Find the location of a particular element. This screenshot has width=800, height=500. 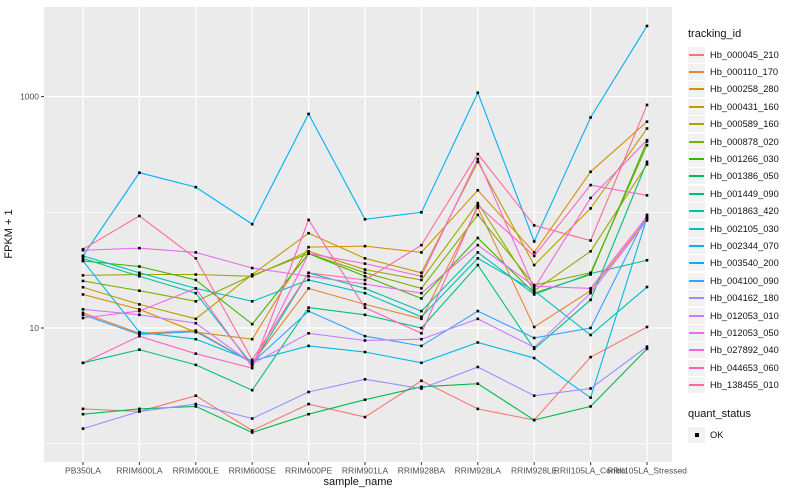

quant-status-legend: quant_status OK is located at coordinates (743, 425).